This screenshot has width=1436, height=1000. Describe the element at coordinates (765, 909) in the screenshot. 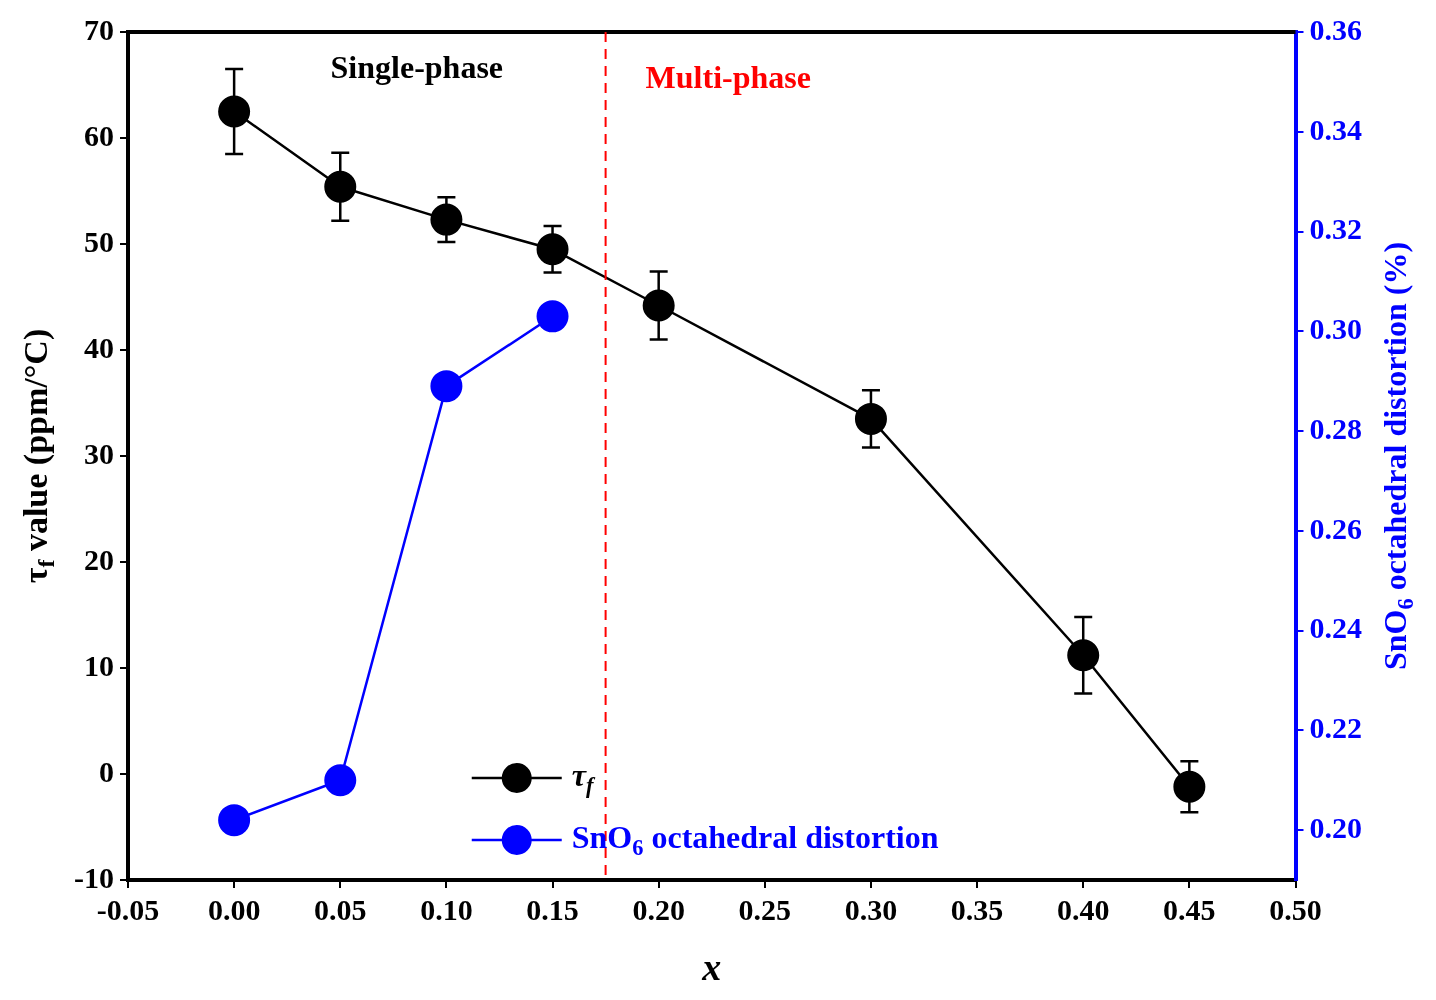

I see `x-tick-label: 0.25` at that location.